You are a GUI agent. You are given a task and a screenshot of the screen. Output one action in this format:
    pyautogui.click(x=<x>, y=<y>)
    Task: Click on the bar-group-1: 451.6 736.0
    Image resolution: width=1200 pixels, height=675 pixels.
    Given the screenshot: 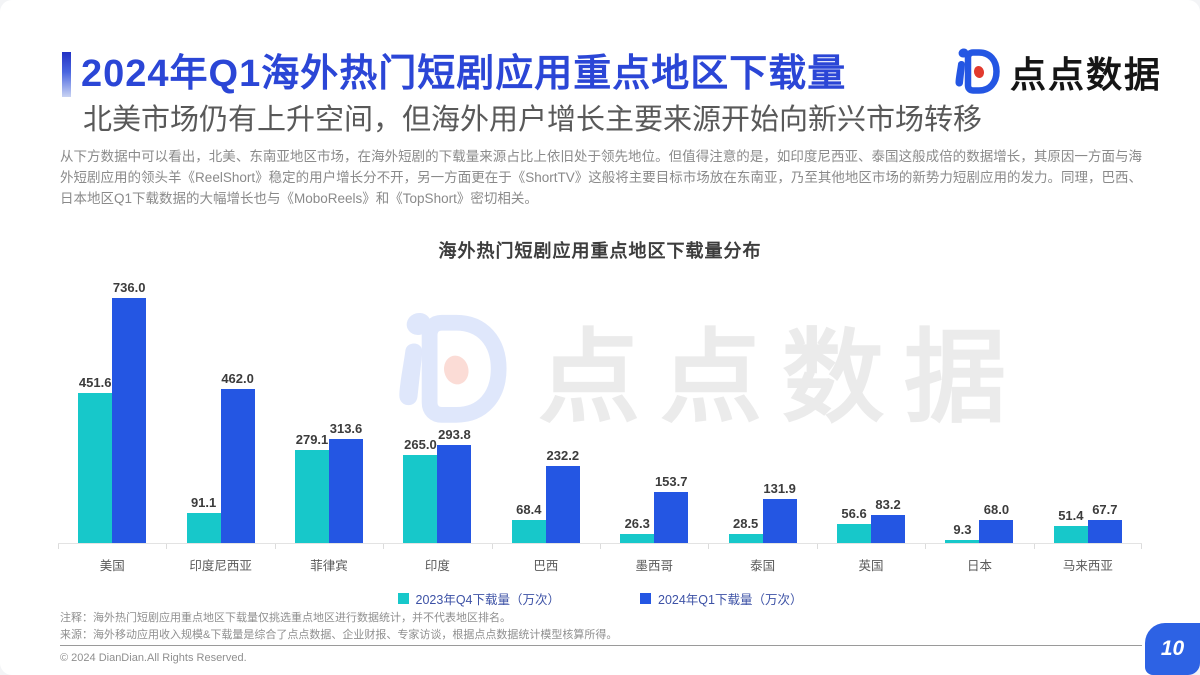 What is the action you would take?
    pyautogui.click(x=112, y=411)
    